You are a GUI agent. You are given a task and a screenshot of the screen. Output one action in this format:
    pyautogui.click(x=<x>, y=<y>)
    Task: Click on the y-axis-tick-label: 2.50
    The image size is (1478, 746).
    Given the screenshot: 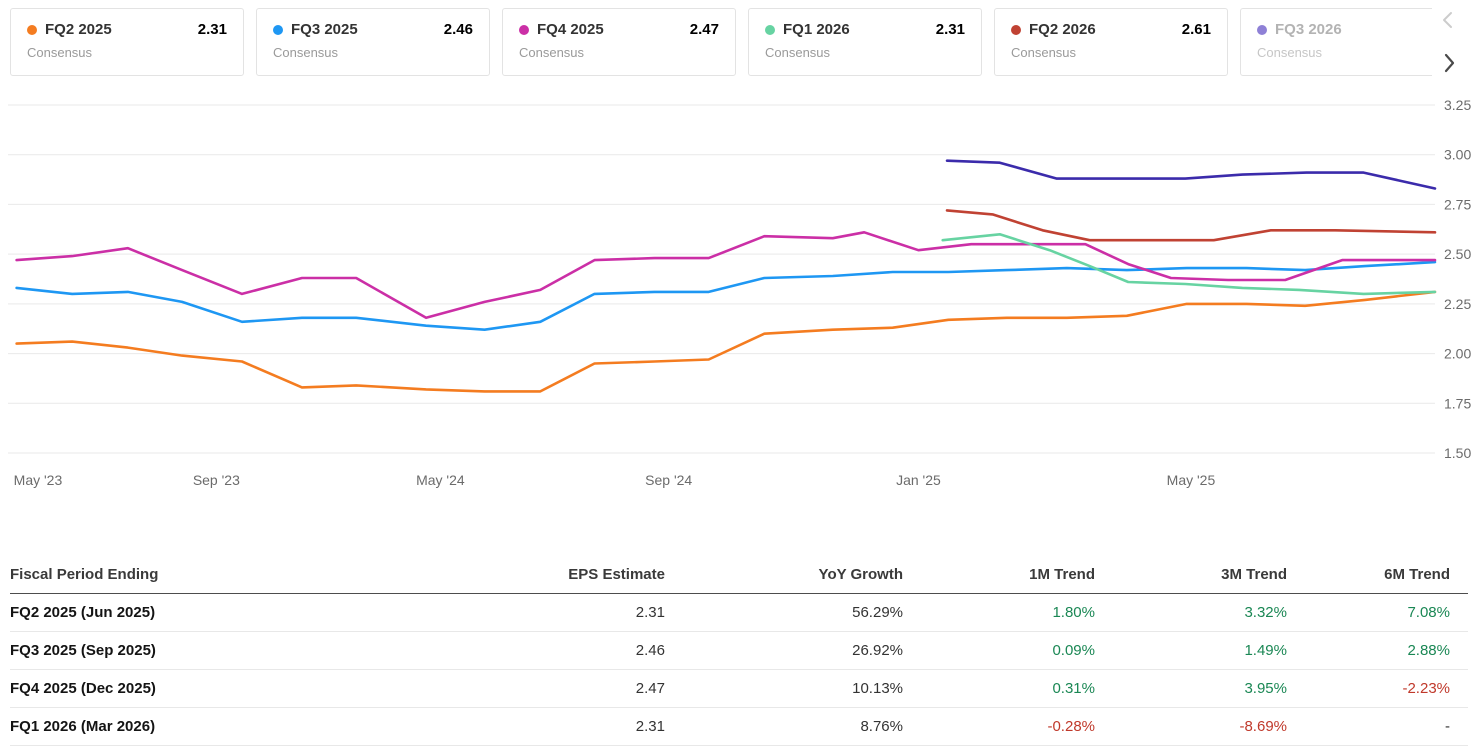 What is the action you would take?
    pyautogui.click(x=1457, y=254)
    